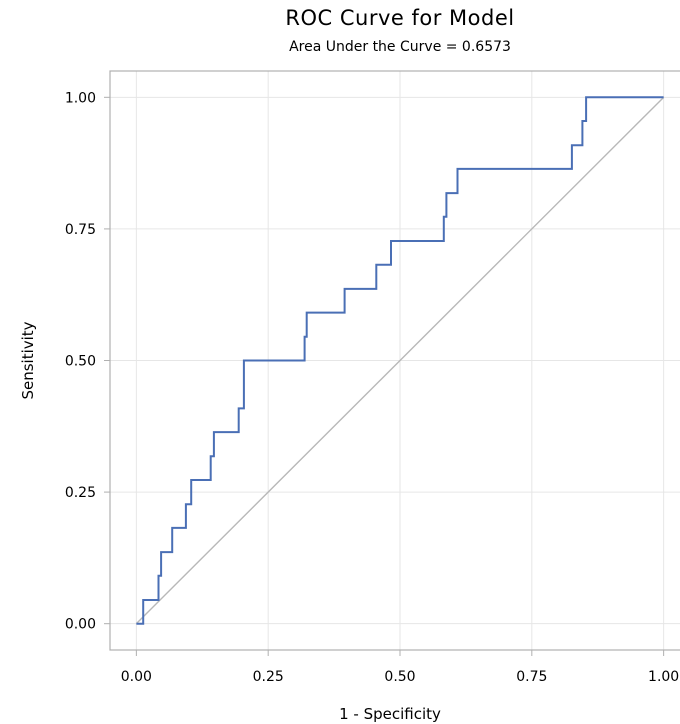 The image size is (680, 724). Describe the element at coordinates (399, 677) in the screenshot. I see `x-tick-label: 0.50` at that location.